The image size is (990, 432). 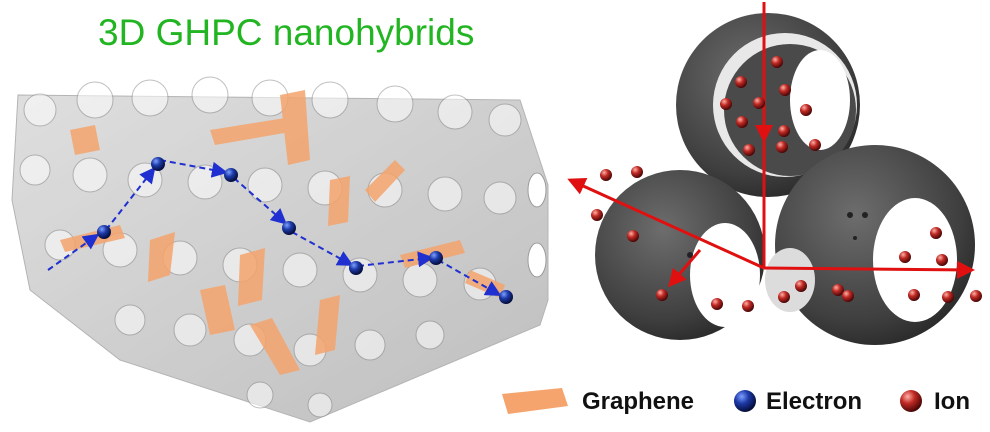 I want to click on electron-pathway, so click(x=274, y=227).